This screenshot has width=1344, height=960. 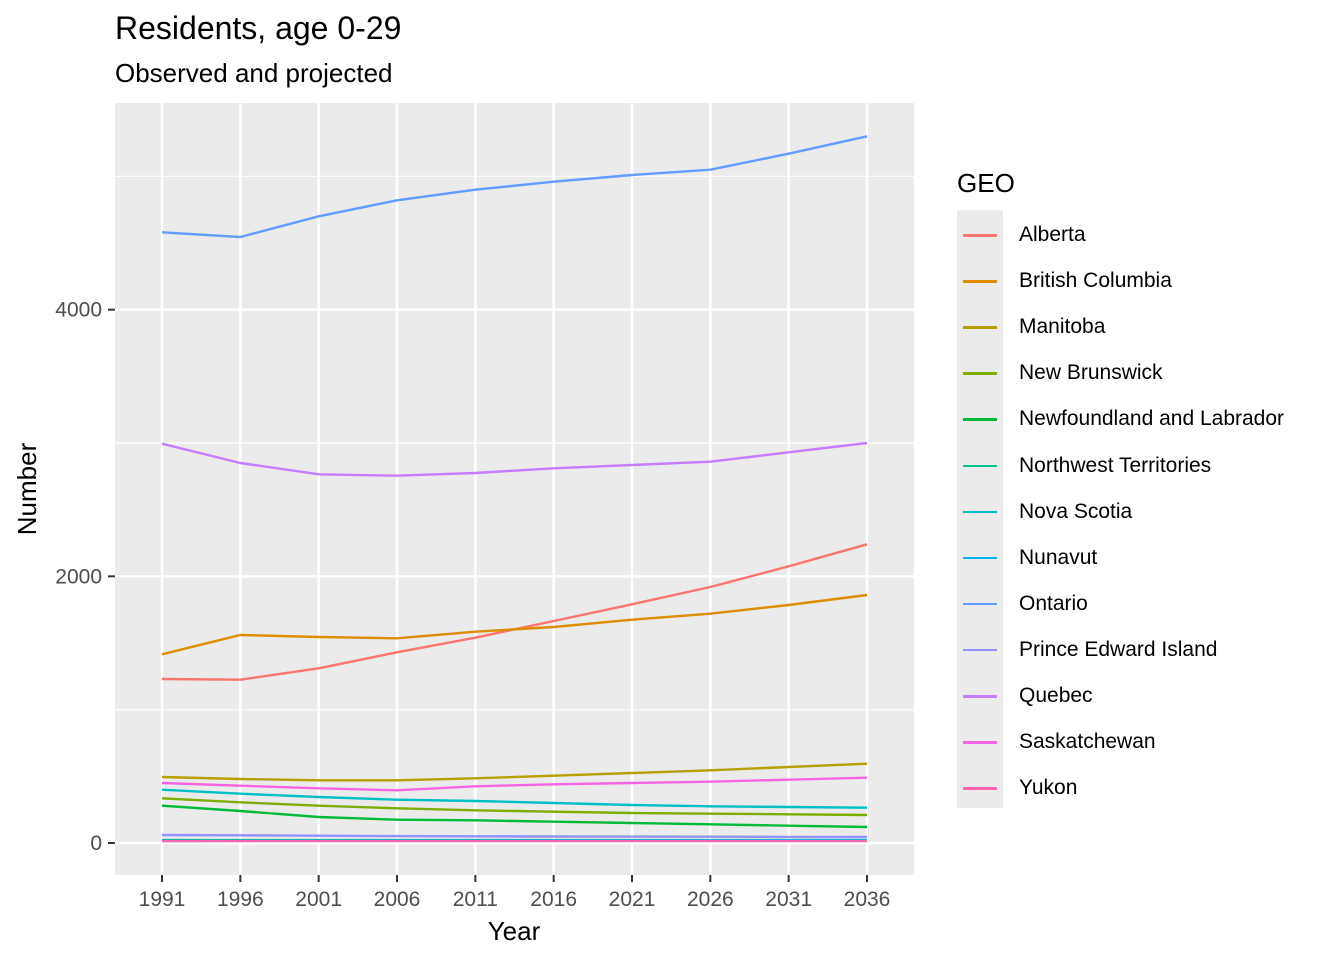 I want to click on y-axis-title: Number, so click(x=27, y=488).